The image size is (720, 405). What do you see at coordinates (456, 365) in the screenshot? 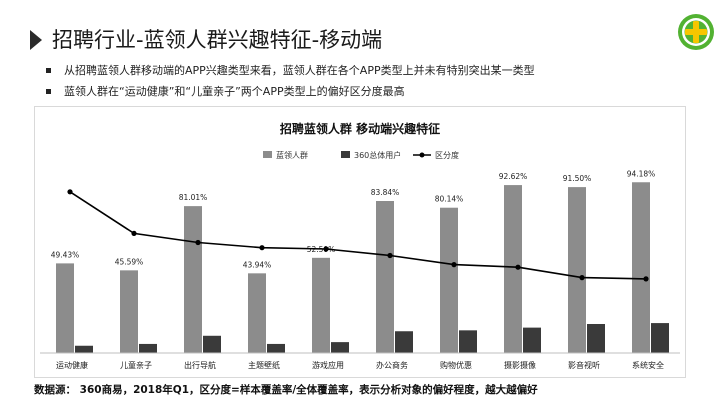
I see `x-tick-label: 购物优惠` at bounding box center [456, 365].